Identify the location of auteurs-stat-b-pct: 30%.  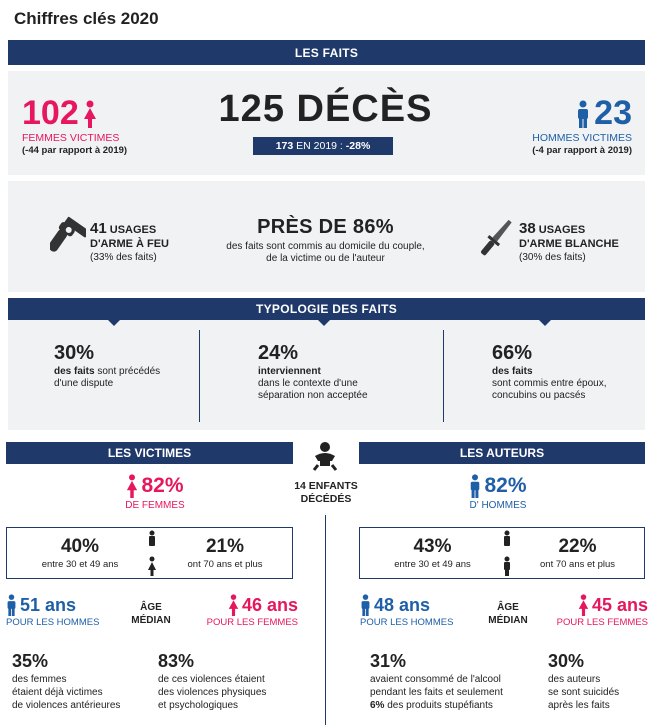
(566, 661).